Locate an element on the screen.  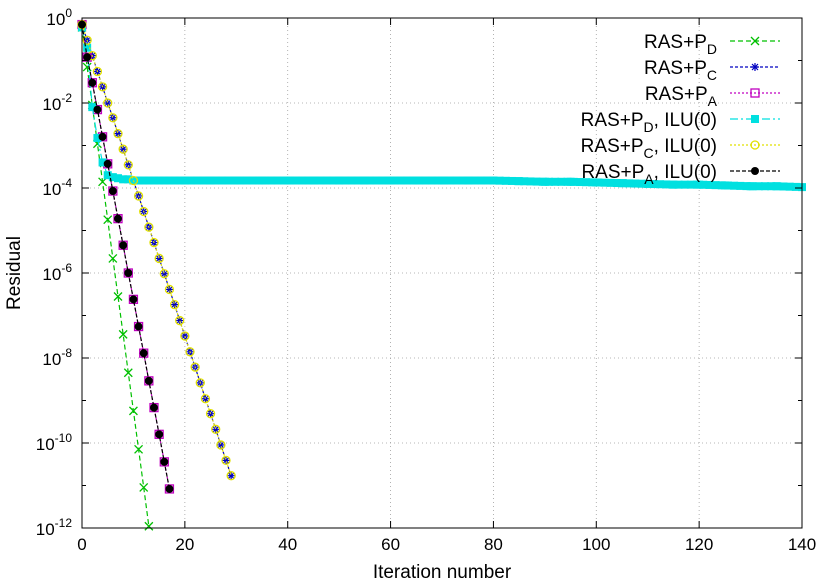
legend-label: RAS+PD, ILU(0) is located at coordinates (649, 122).